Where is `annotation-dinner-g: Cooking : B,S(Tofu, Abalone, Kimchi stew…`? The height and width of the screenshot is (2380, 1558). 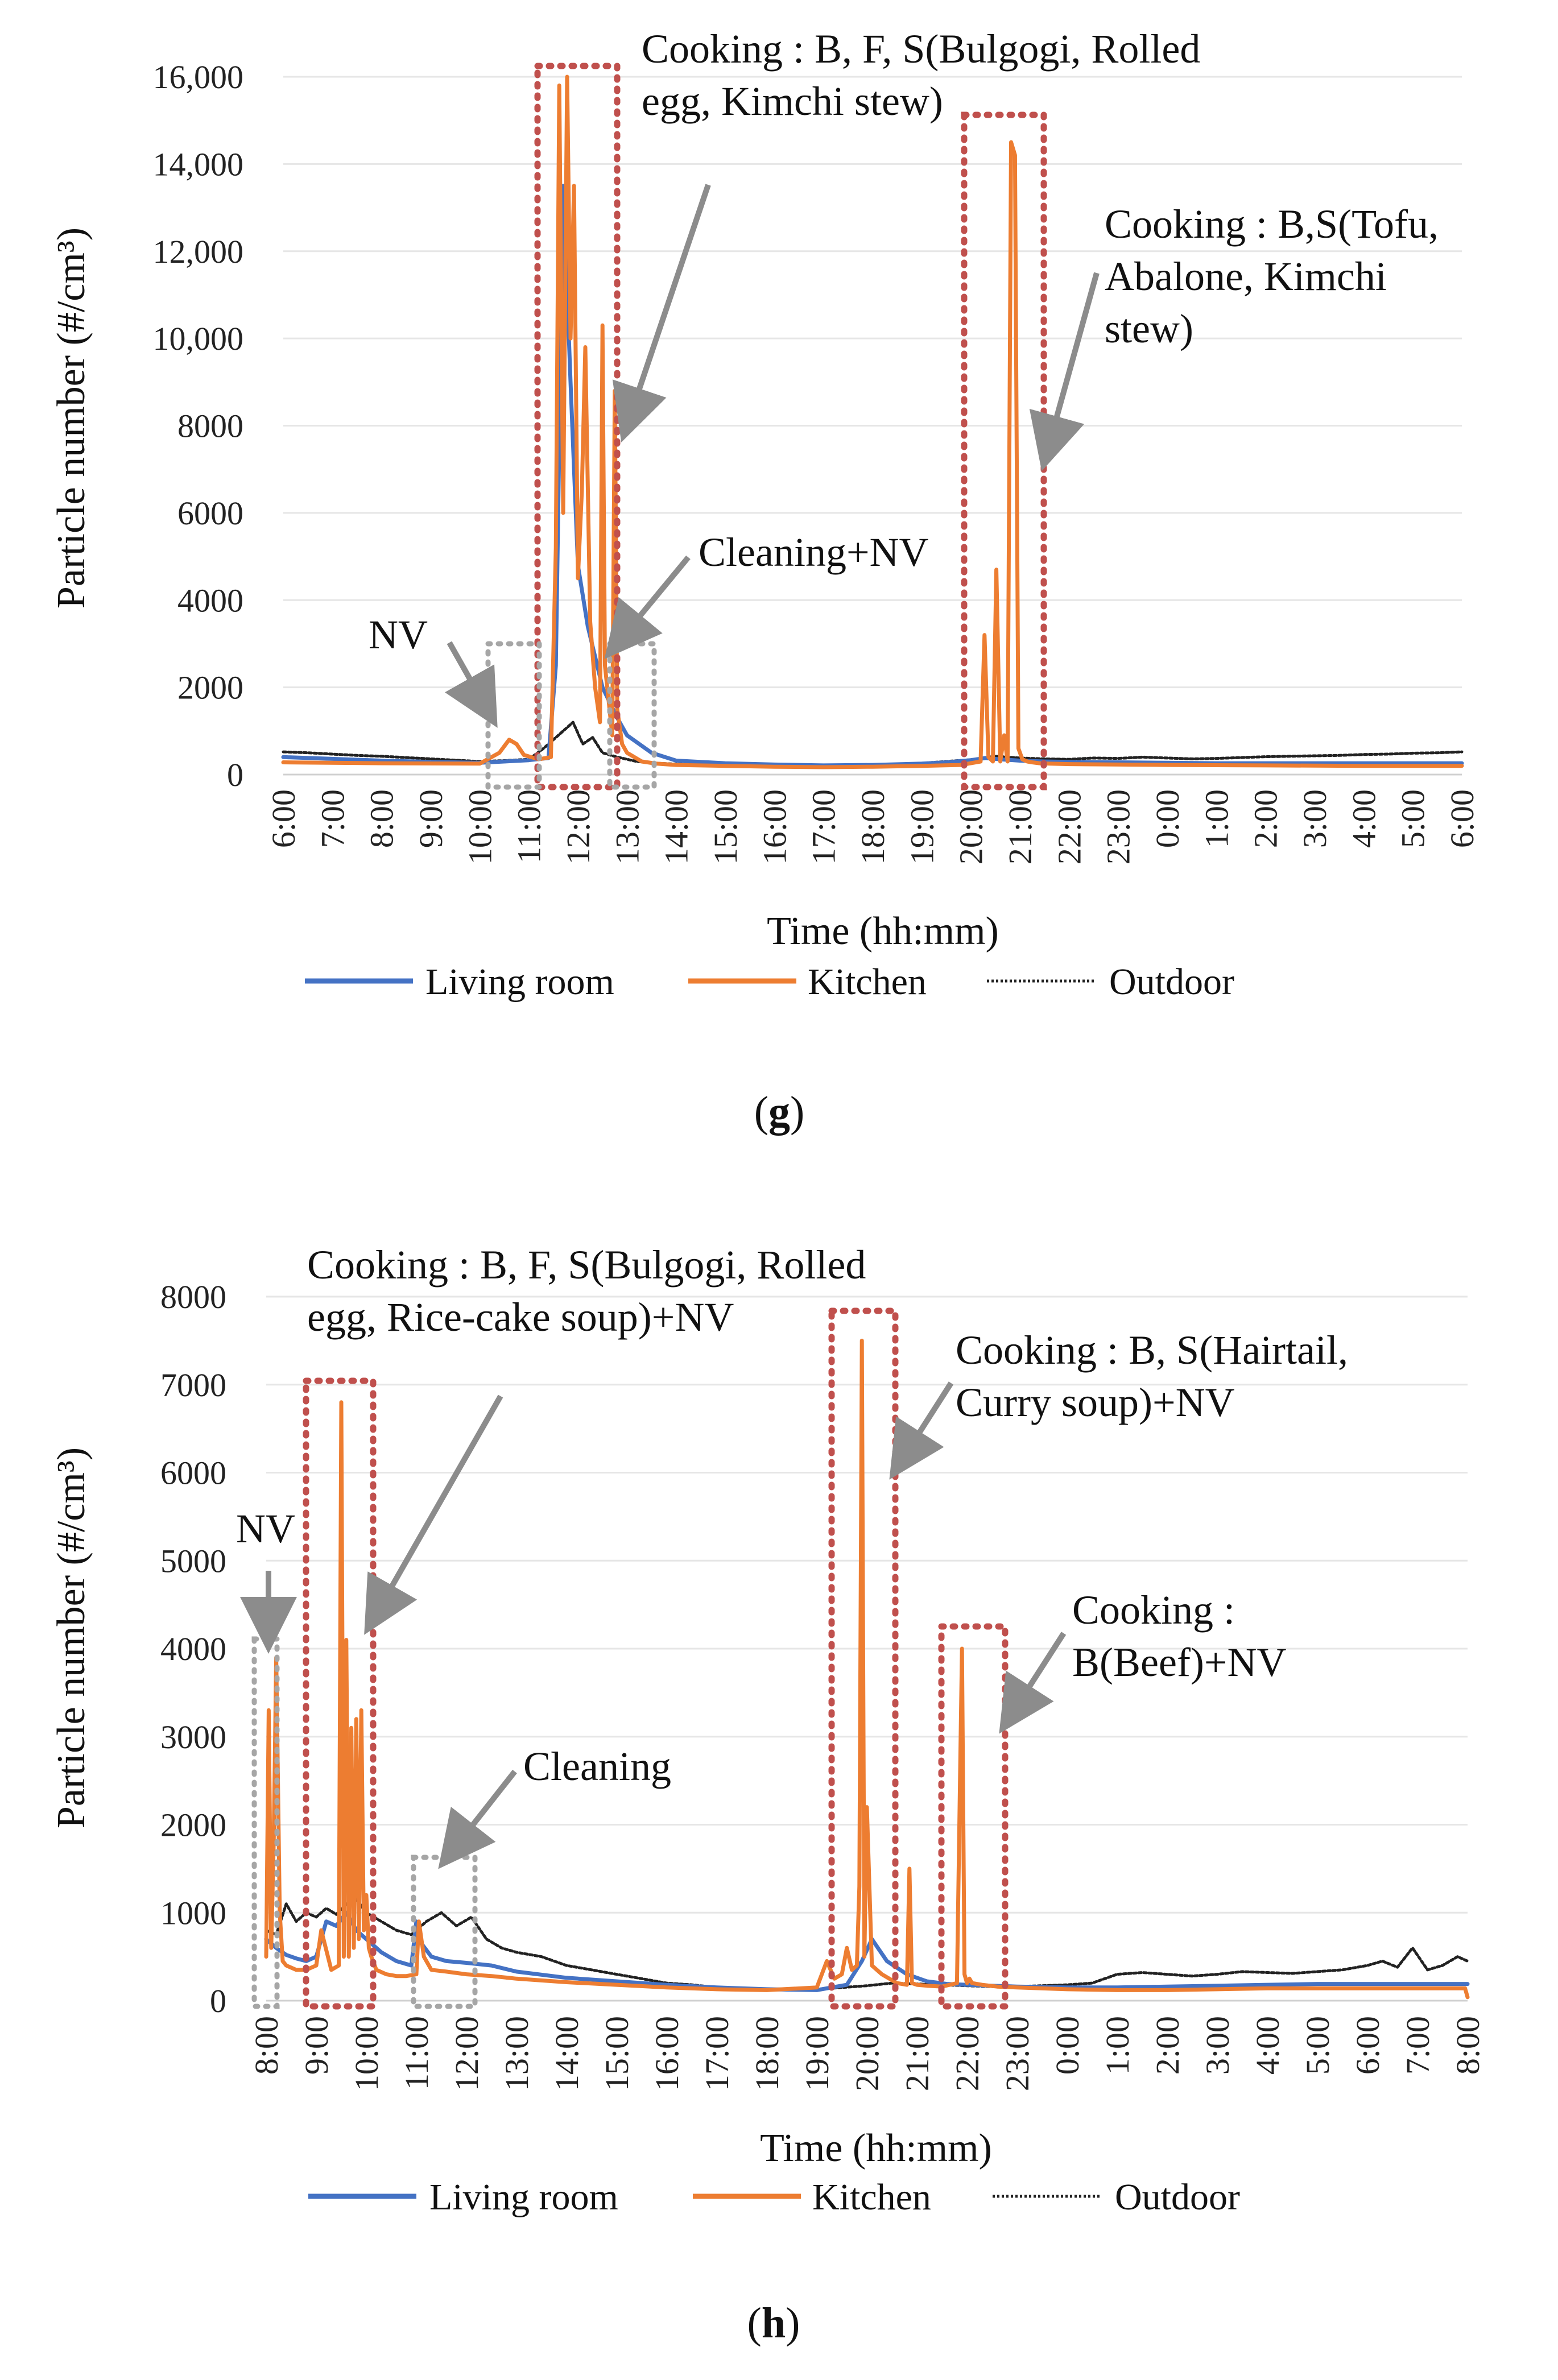 annotation-dinner-g: Cooking : B,S(Tofu, Abalone, Kimchi stew… is located at coordinates (1277, 276).